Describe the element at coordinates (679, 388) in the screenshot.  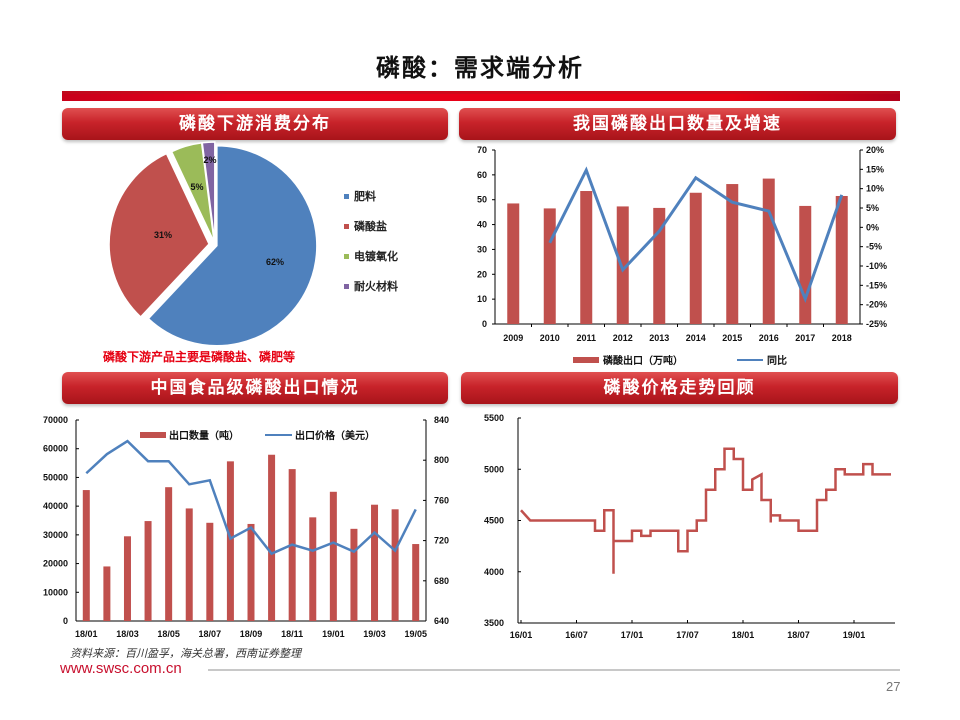
I see `price-panel-title: 磷酸价格走势回顾` at that location.